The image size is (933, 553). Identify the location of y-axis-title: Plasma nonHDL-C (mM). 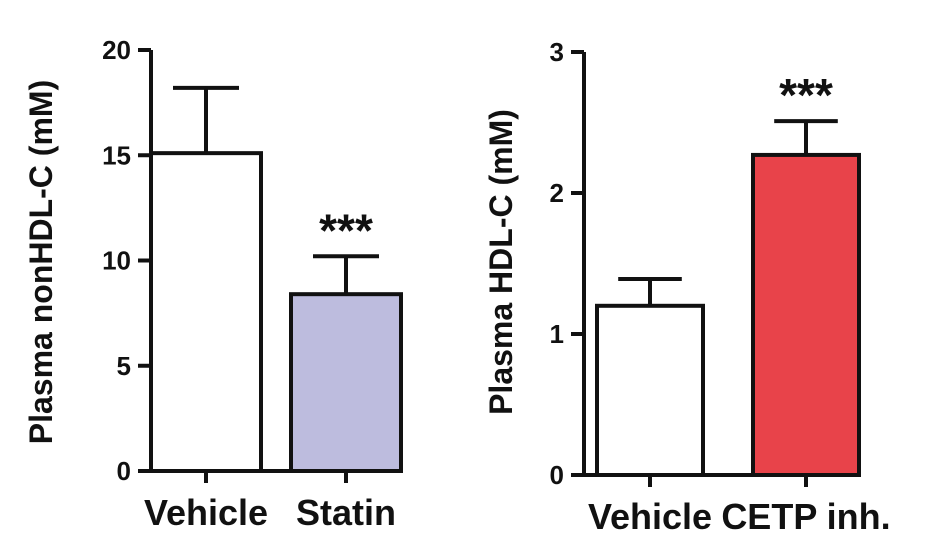
(41, 262).